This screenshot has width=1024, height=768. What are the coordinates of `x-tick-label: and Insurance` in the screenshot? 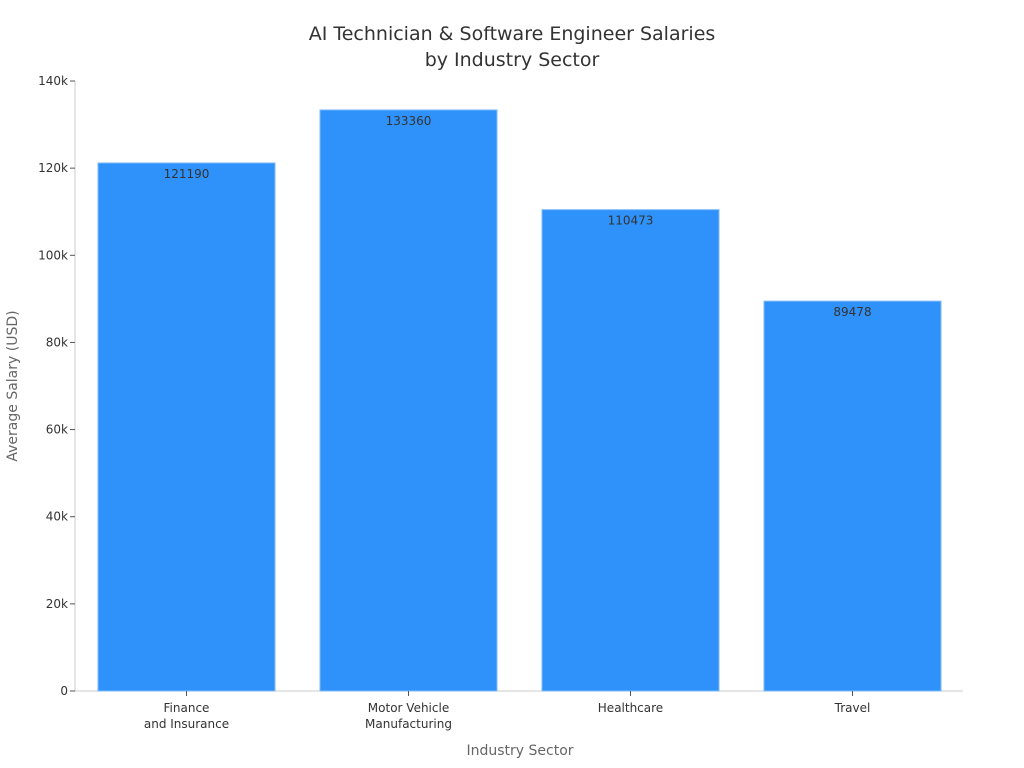 It's located at (186, 724).